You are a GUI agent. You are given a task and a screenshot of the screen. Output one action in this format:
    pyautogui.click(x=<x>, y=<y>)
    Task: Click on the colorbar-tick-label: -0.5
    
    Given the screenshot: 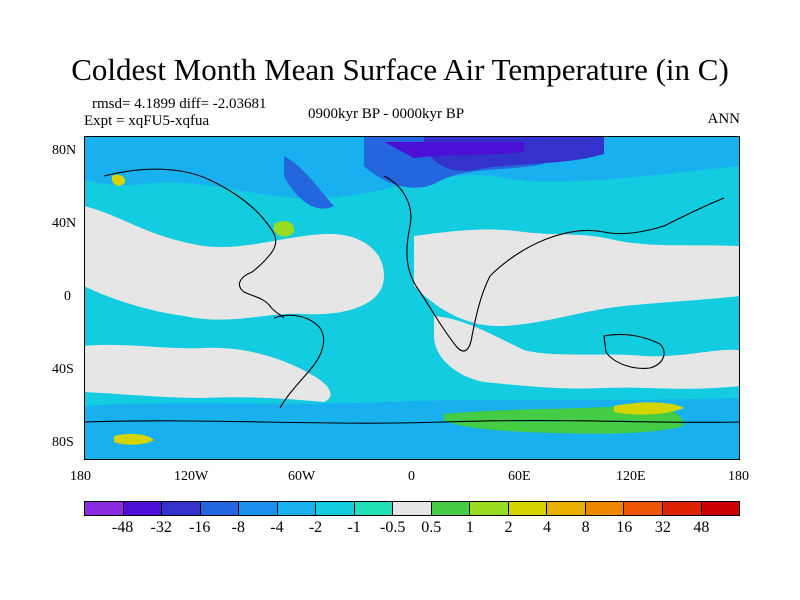 What is the action you would take?
    pyautogui.click(x=393, y=527)
    